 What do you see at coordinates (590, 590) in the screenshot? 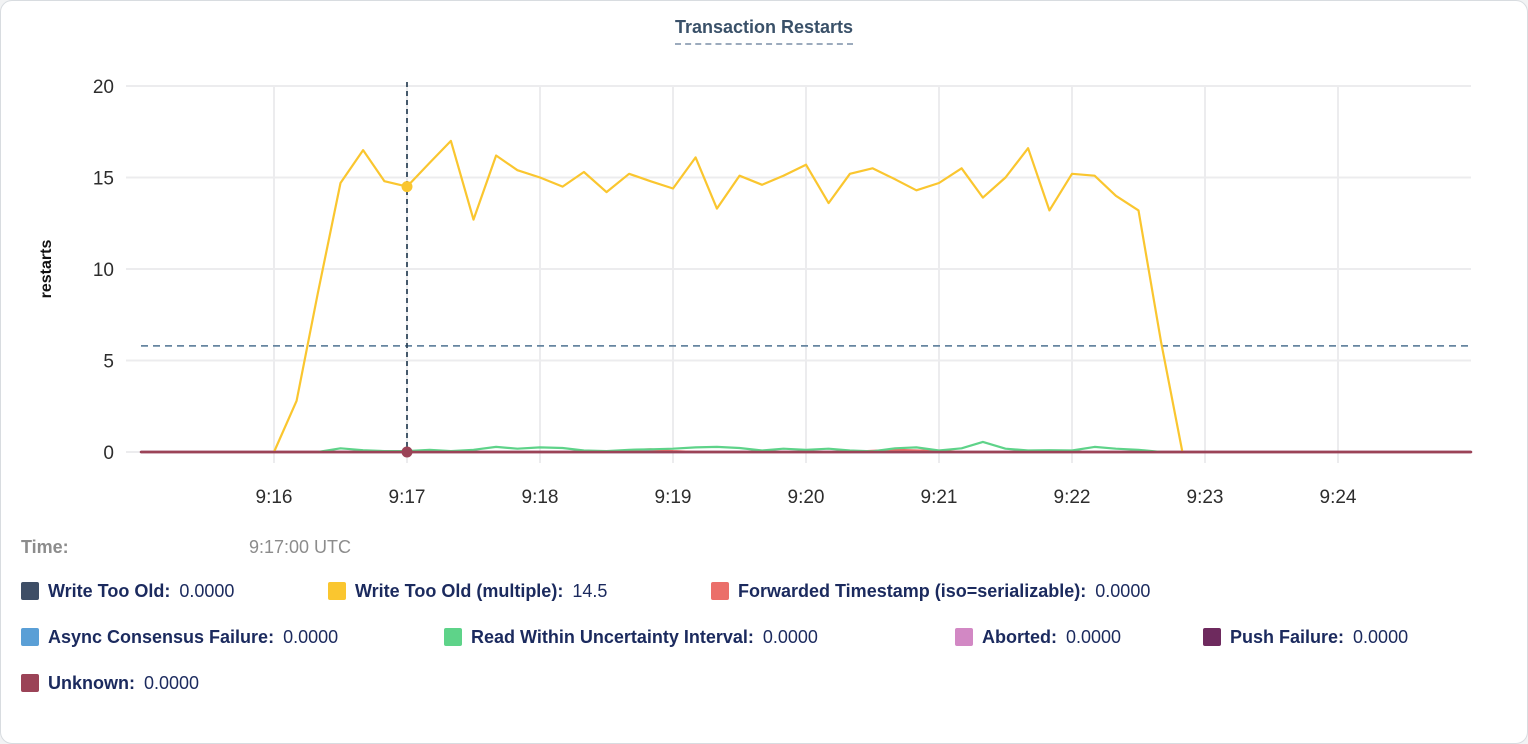
I see `legend-value: 14.5` at bounding box center [590, 590].